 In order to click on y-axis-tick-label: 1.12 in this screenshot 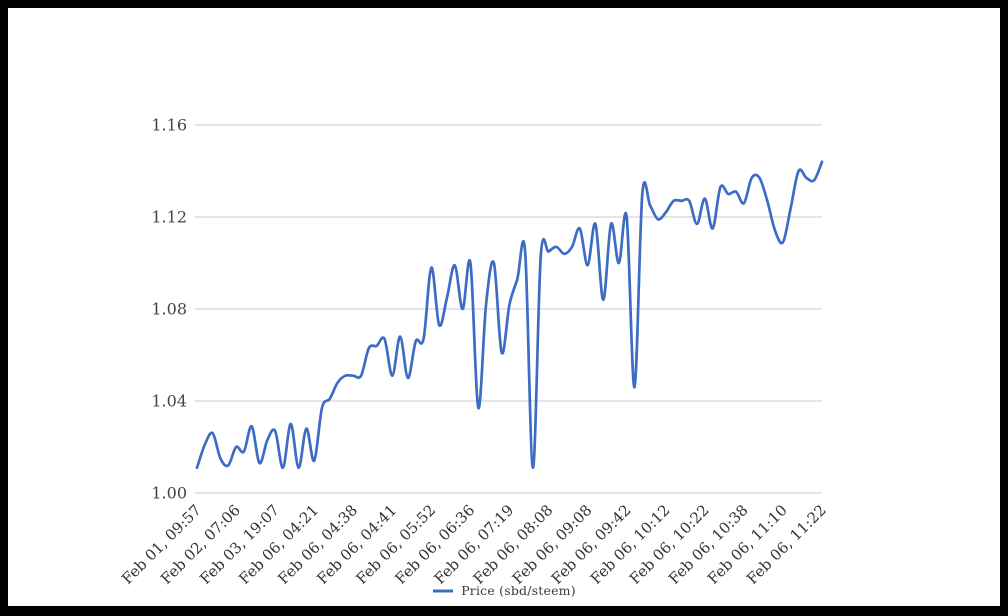, I will do `click(169, 217)`.